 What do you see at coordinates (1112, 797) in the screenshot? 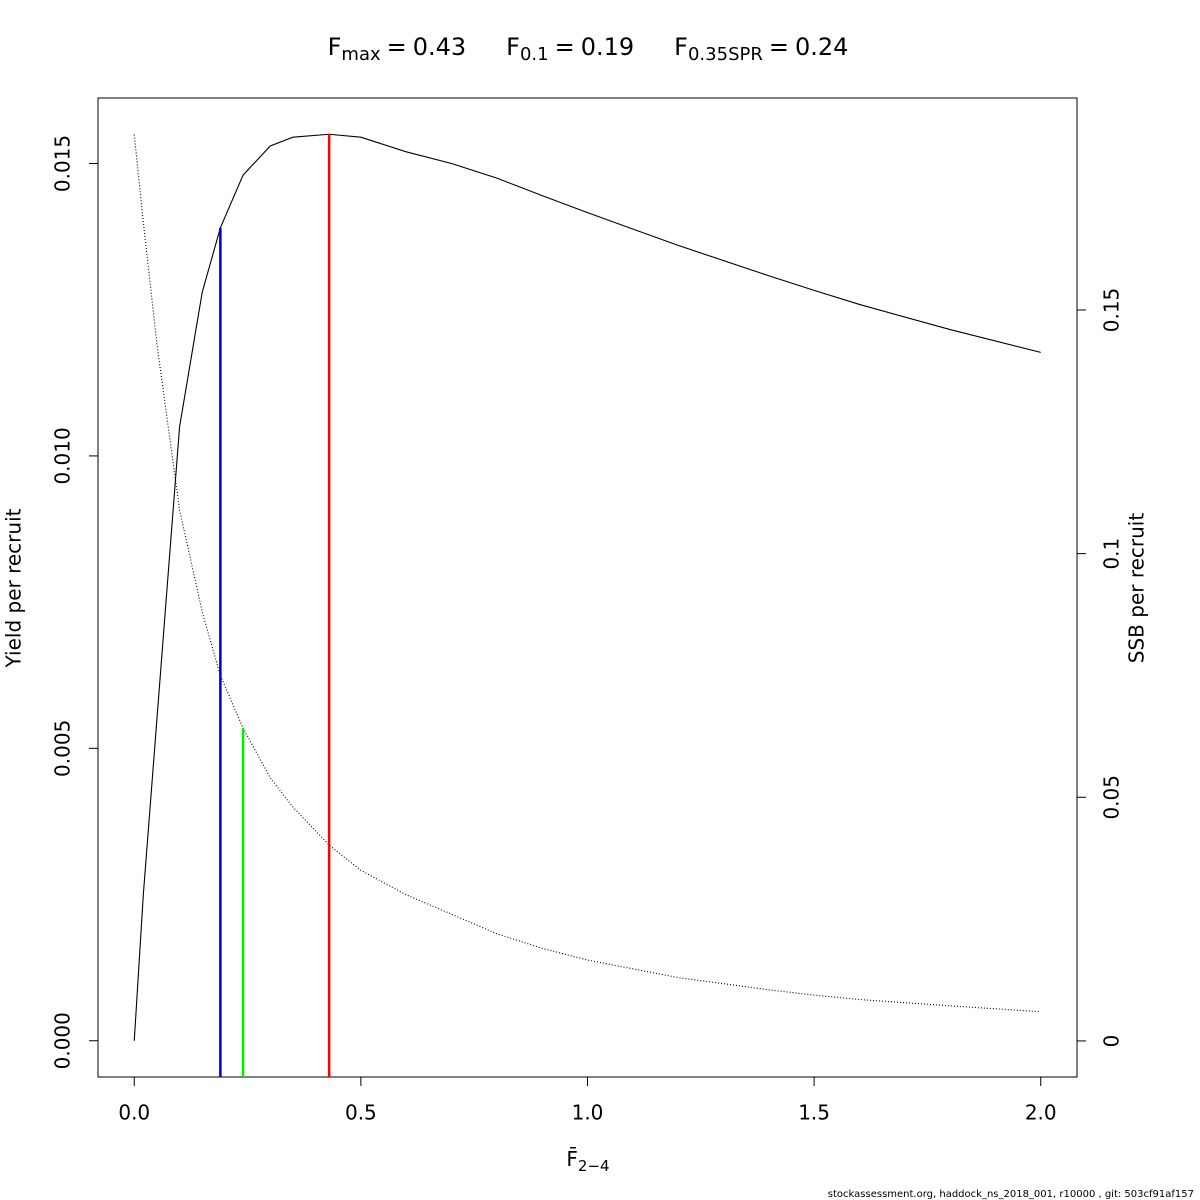
I see `y2-tick-label: 0.05` at bounding box center [1112, 797].